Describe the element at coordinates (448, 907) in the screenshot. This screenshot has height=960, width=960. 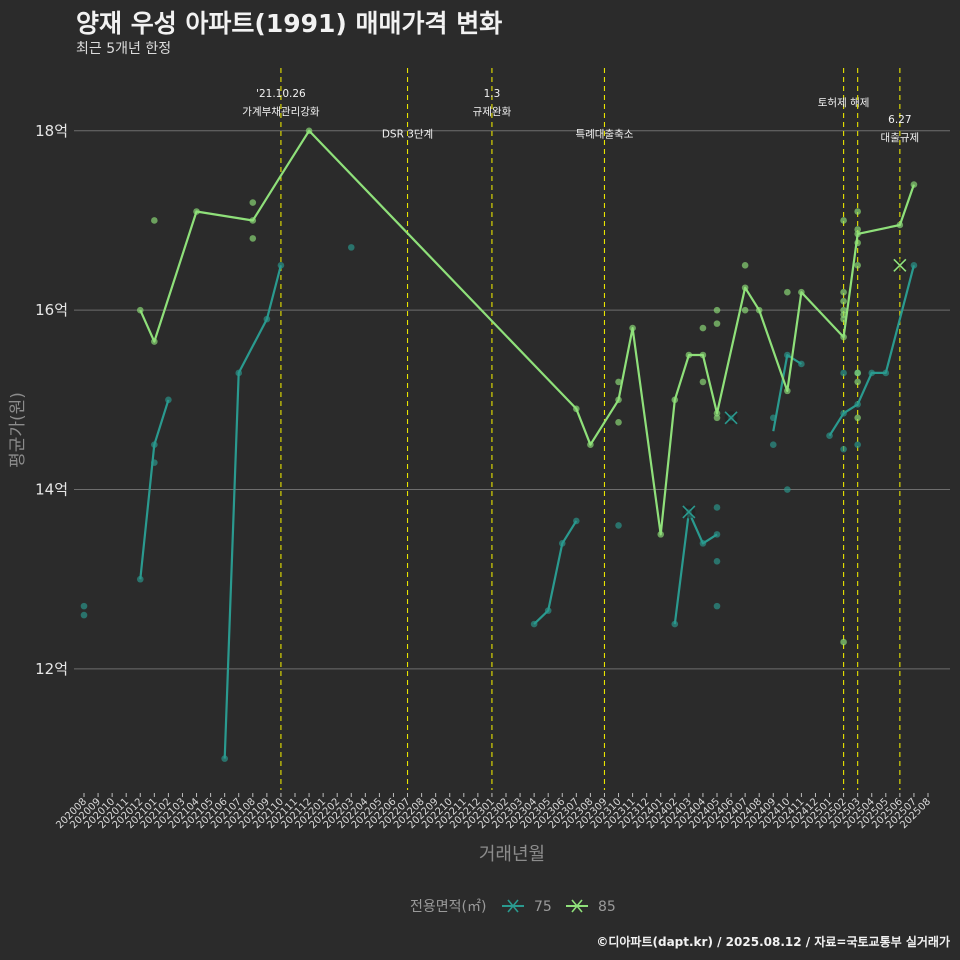
I see `legend-title: 전용면적(㎡)` at that location.